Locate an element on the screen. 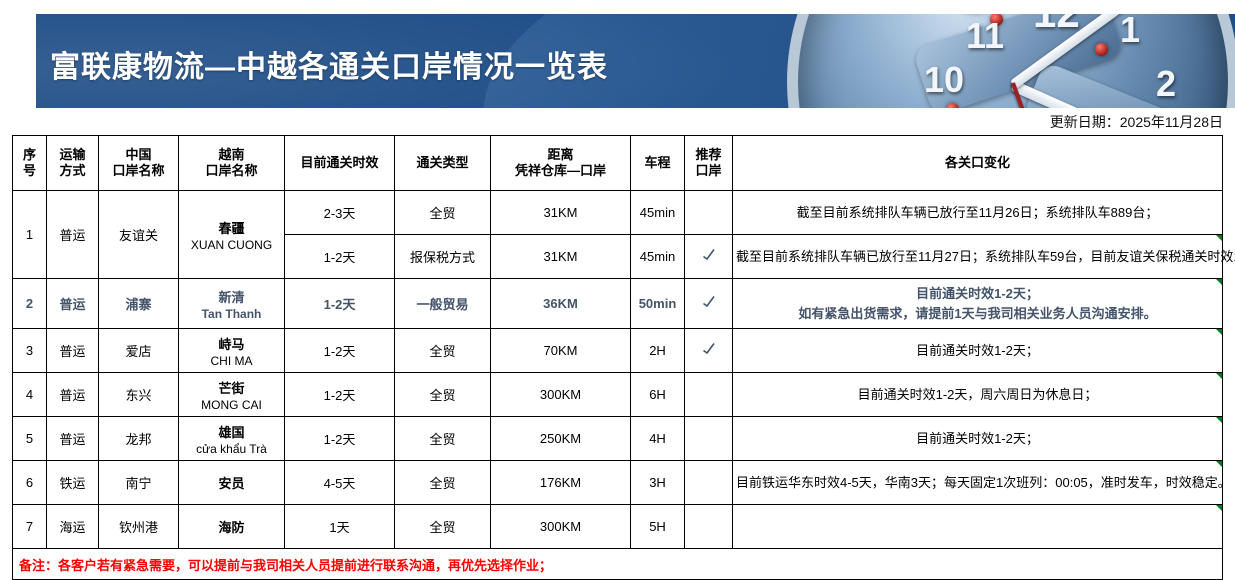 The image size is (1235, 580). cell-vnport: 安员 is located at coordinates (231, 482).